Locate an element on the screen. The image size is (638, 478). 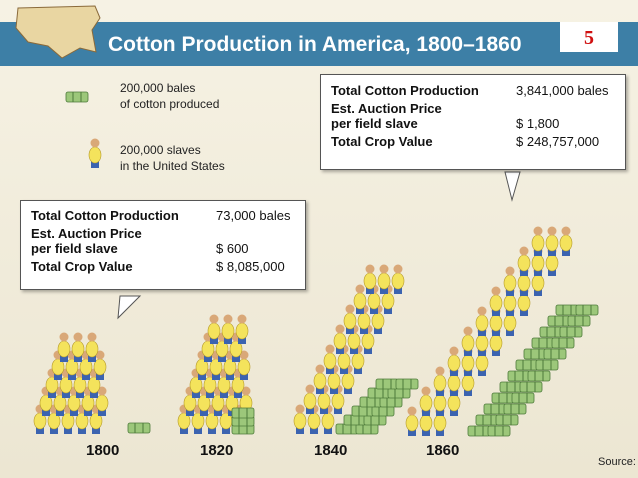
stats-value: $ 600 is located at coordinates (232, 248).